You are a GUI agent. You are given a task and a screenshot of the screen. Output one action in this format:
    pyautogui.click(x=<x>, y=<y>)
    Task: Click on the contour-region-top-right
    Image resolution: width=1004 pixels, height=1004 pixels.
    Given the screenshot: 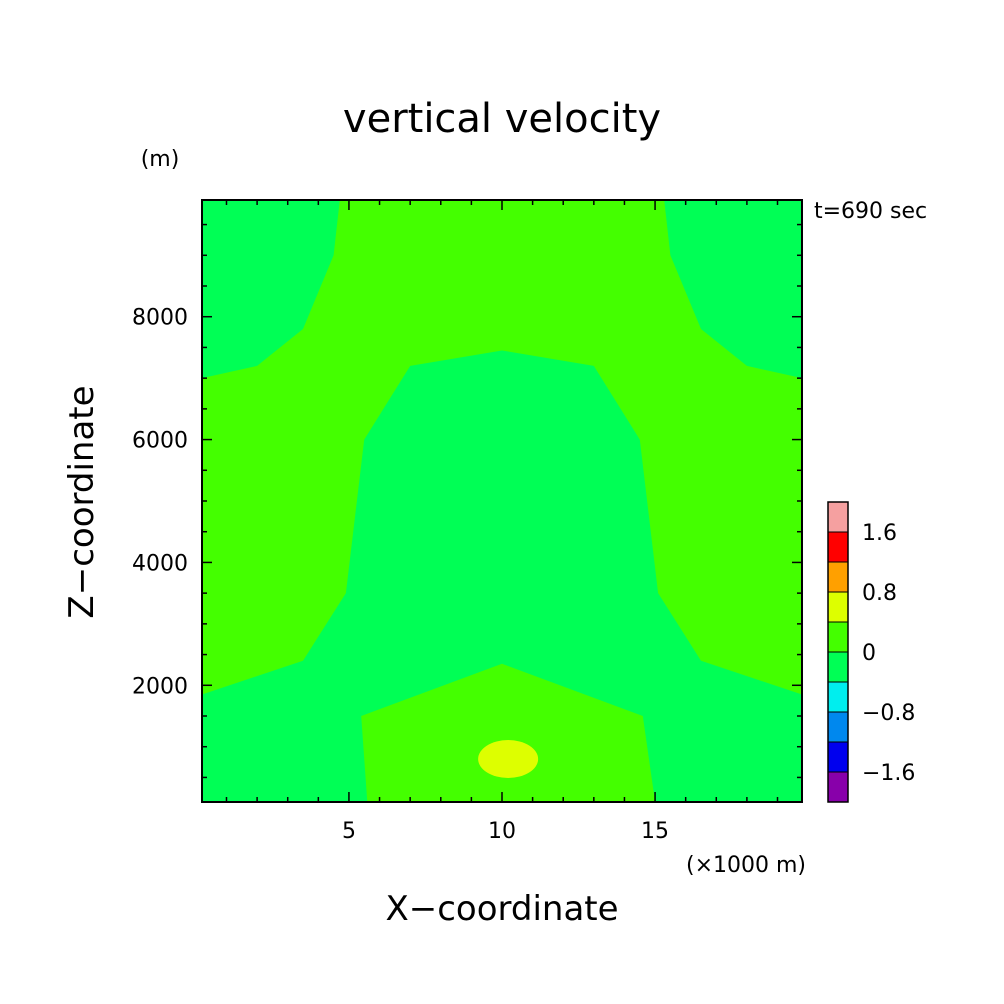 What is the action you would take?
    pyautogui.click(x=733, y=289)
    